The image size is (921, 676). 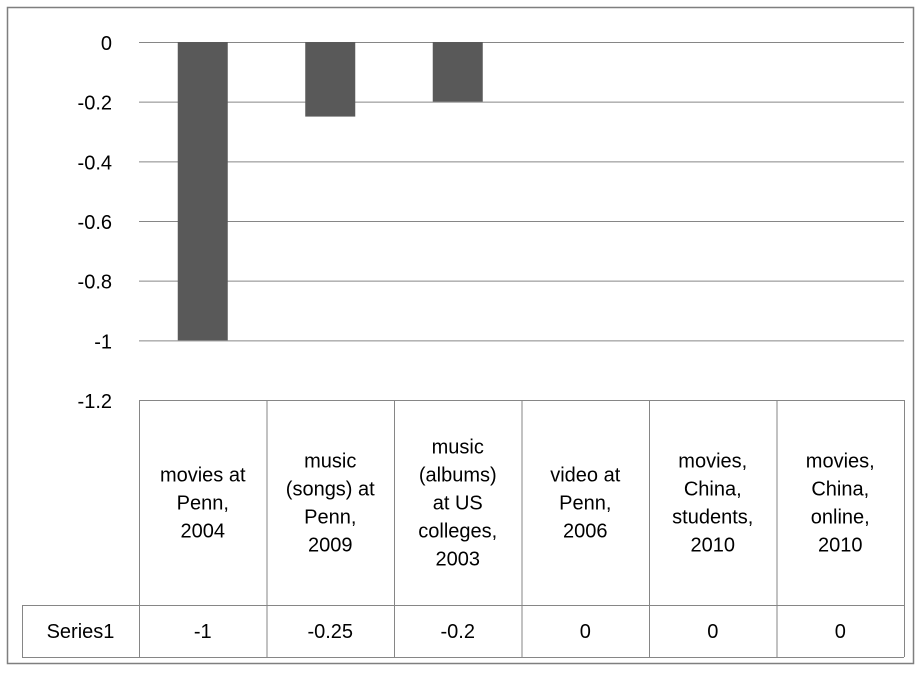 I want to click on y-tick-label: -0.4, so click(x=95, y=163).